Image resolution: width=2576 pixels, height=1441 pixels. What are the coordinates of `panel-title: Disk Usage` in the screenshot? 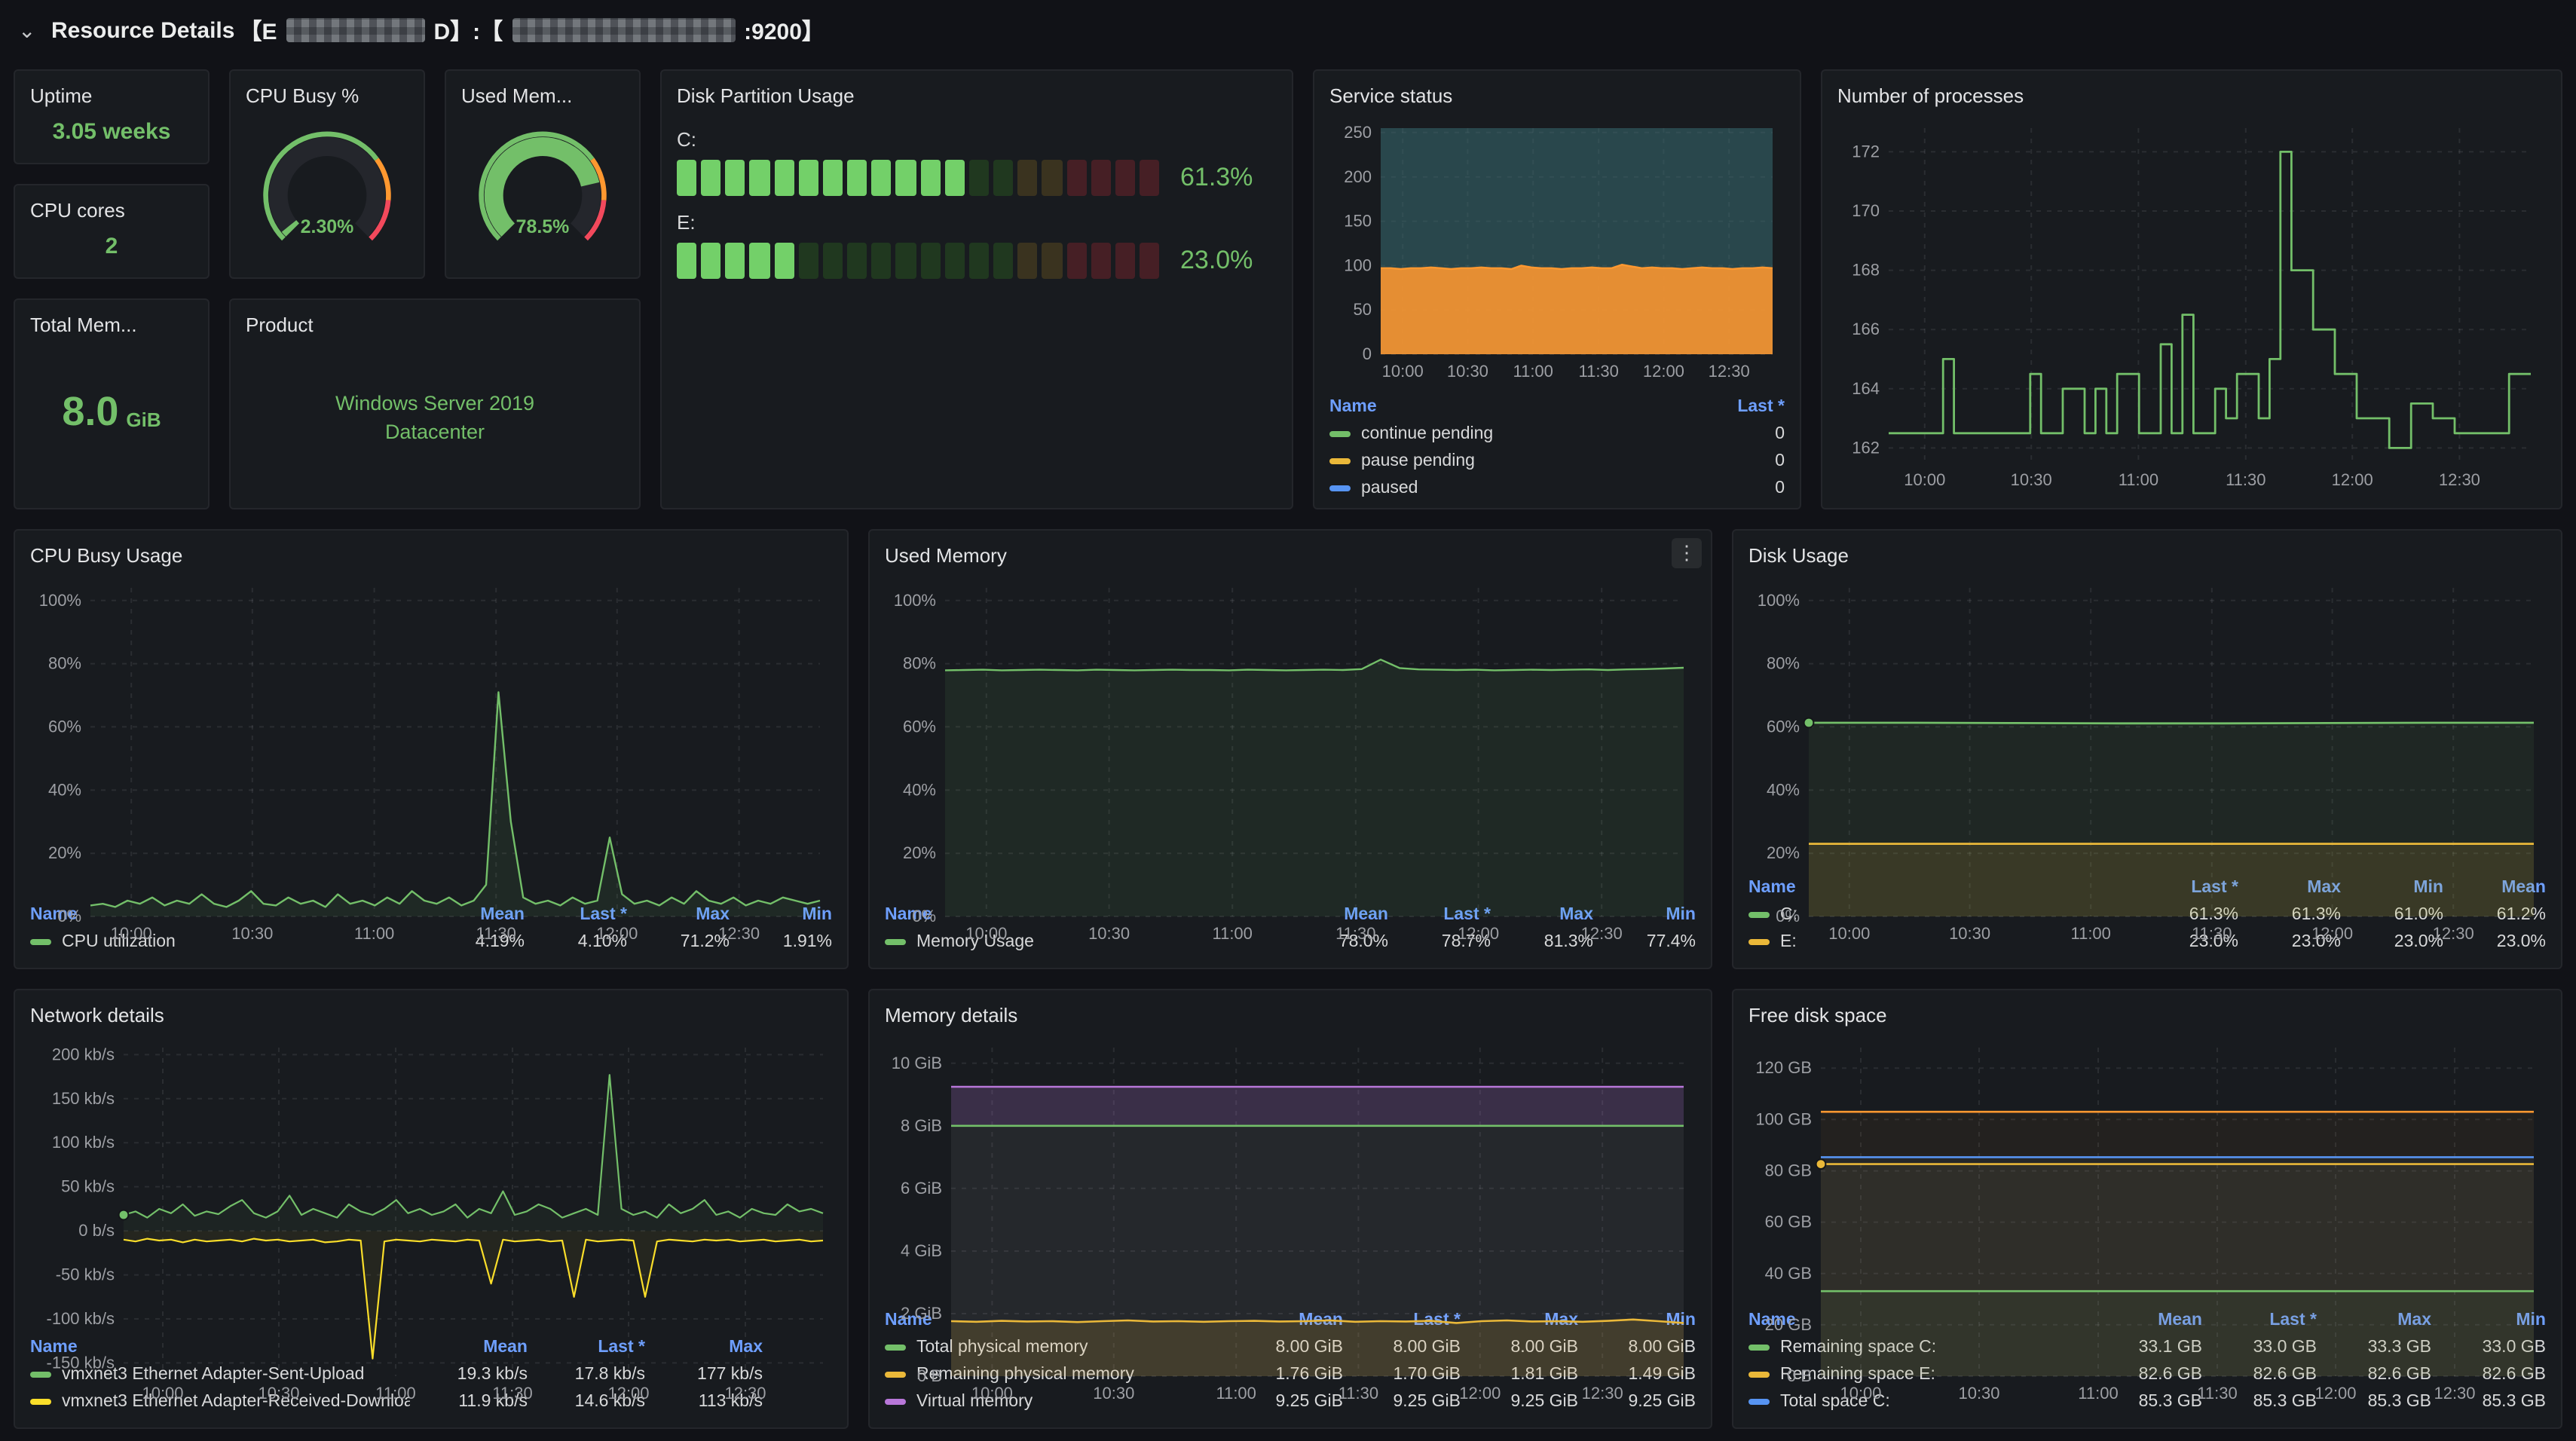 It's located at (1799, 555).